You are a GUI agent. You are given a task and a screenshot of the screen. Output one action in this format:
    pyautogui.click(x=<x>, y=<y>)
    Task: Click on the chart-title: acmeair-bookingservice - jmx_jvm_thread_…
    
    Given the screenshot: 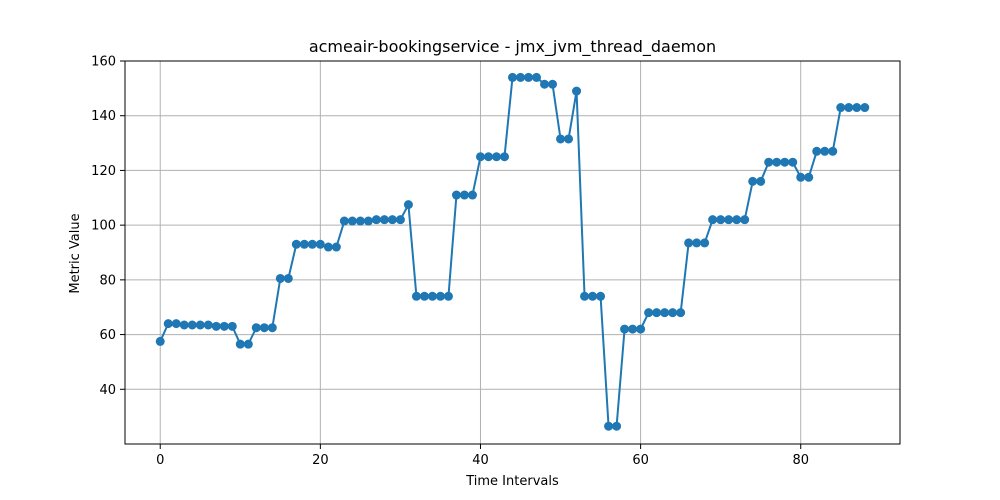 What is the action you would take?
    pyautogui.click(x=512, y=47)
    